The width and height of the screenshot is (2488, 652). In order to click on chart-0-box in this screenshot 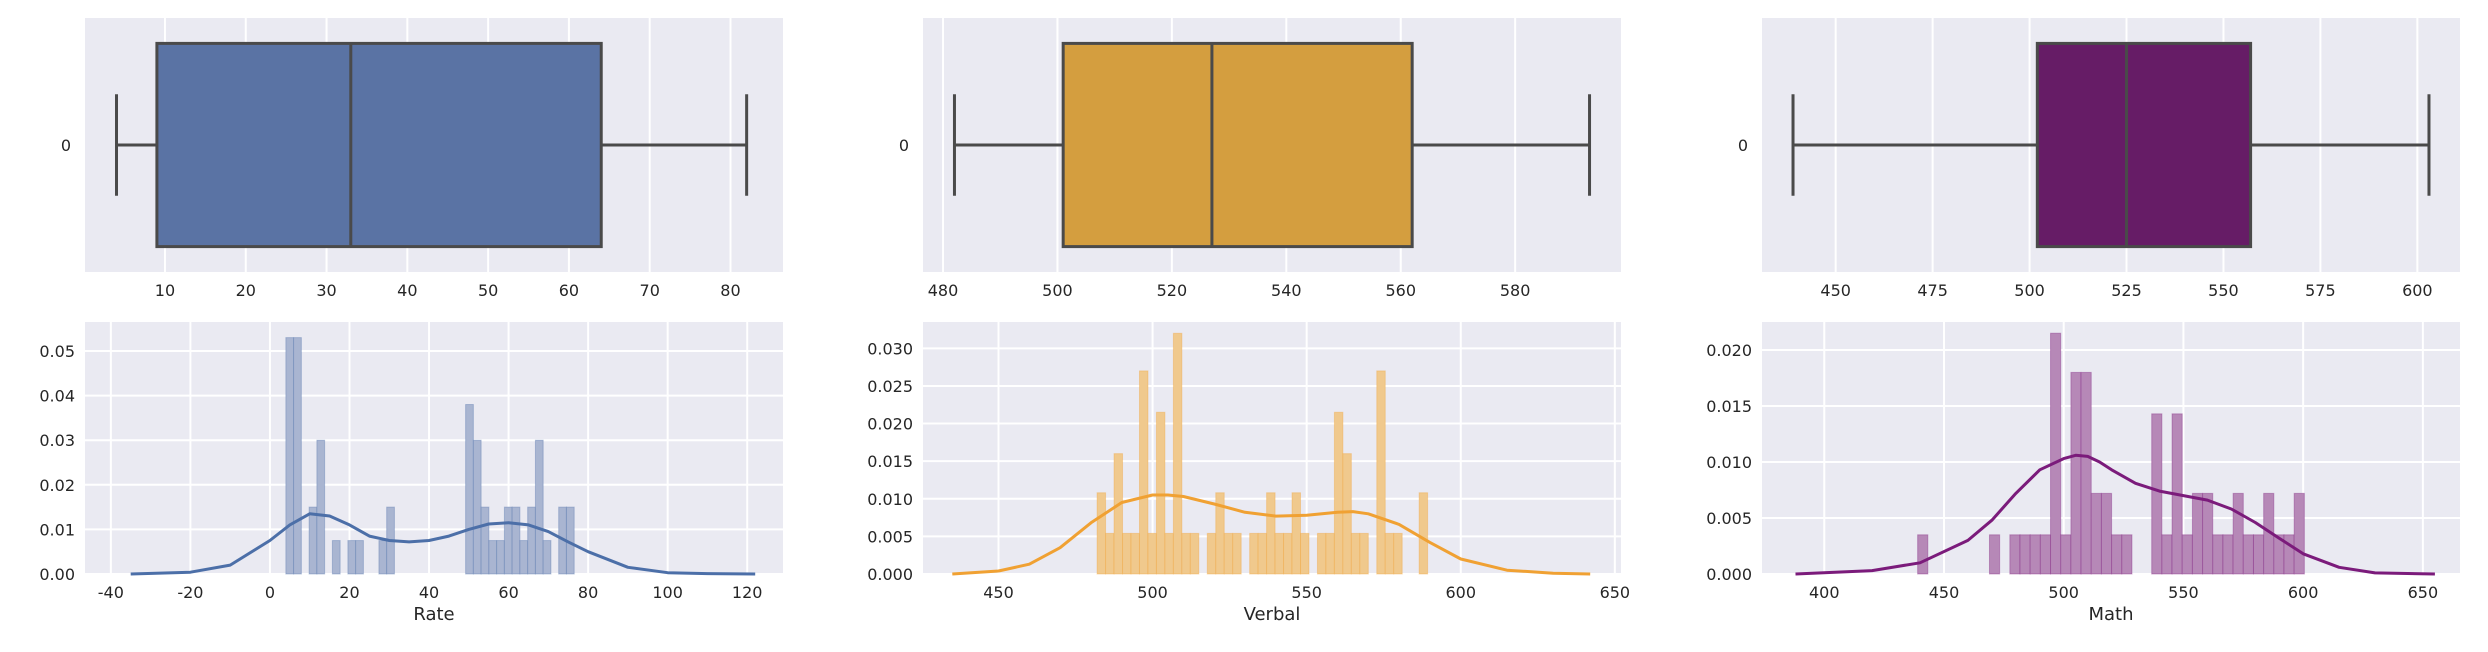, I will do `click(379, 145)`.